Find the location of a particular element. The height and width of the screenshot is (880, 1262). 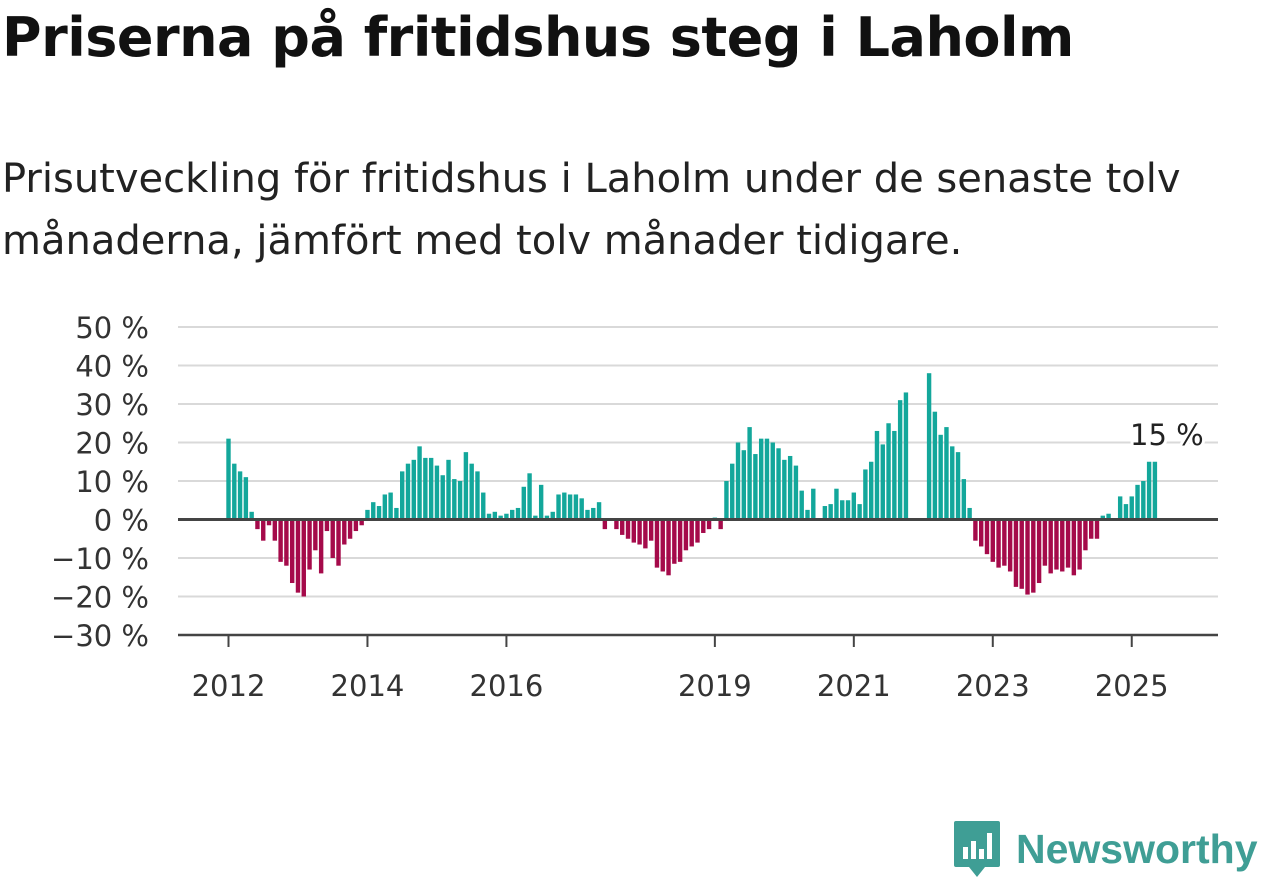

y-tick-label: −10 % is located at coordinates (100, 559).